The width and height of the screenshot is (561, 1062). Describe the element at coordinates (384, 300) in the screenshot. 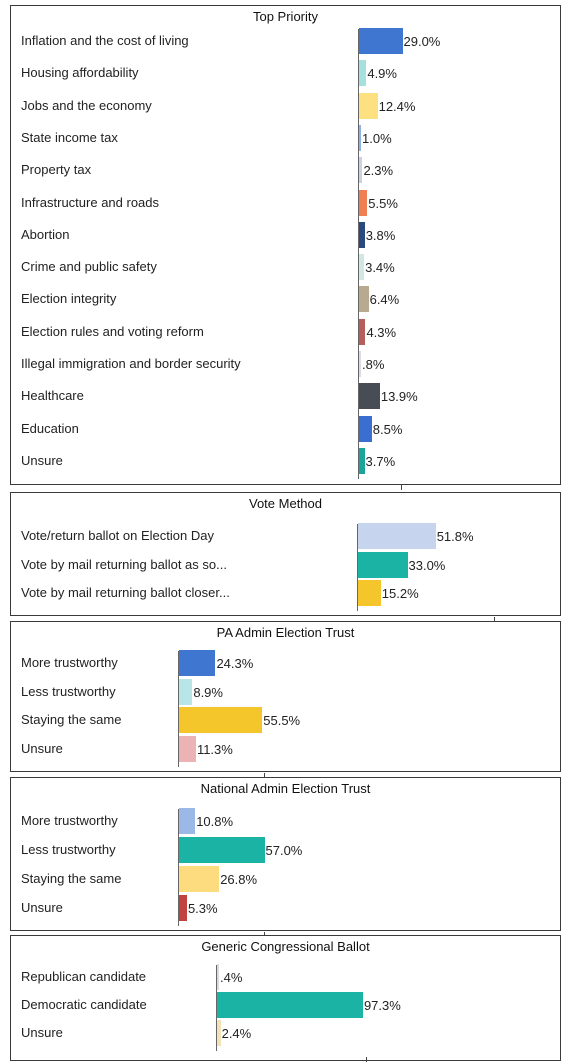

I see `data-label: 6.4%` at that location.